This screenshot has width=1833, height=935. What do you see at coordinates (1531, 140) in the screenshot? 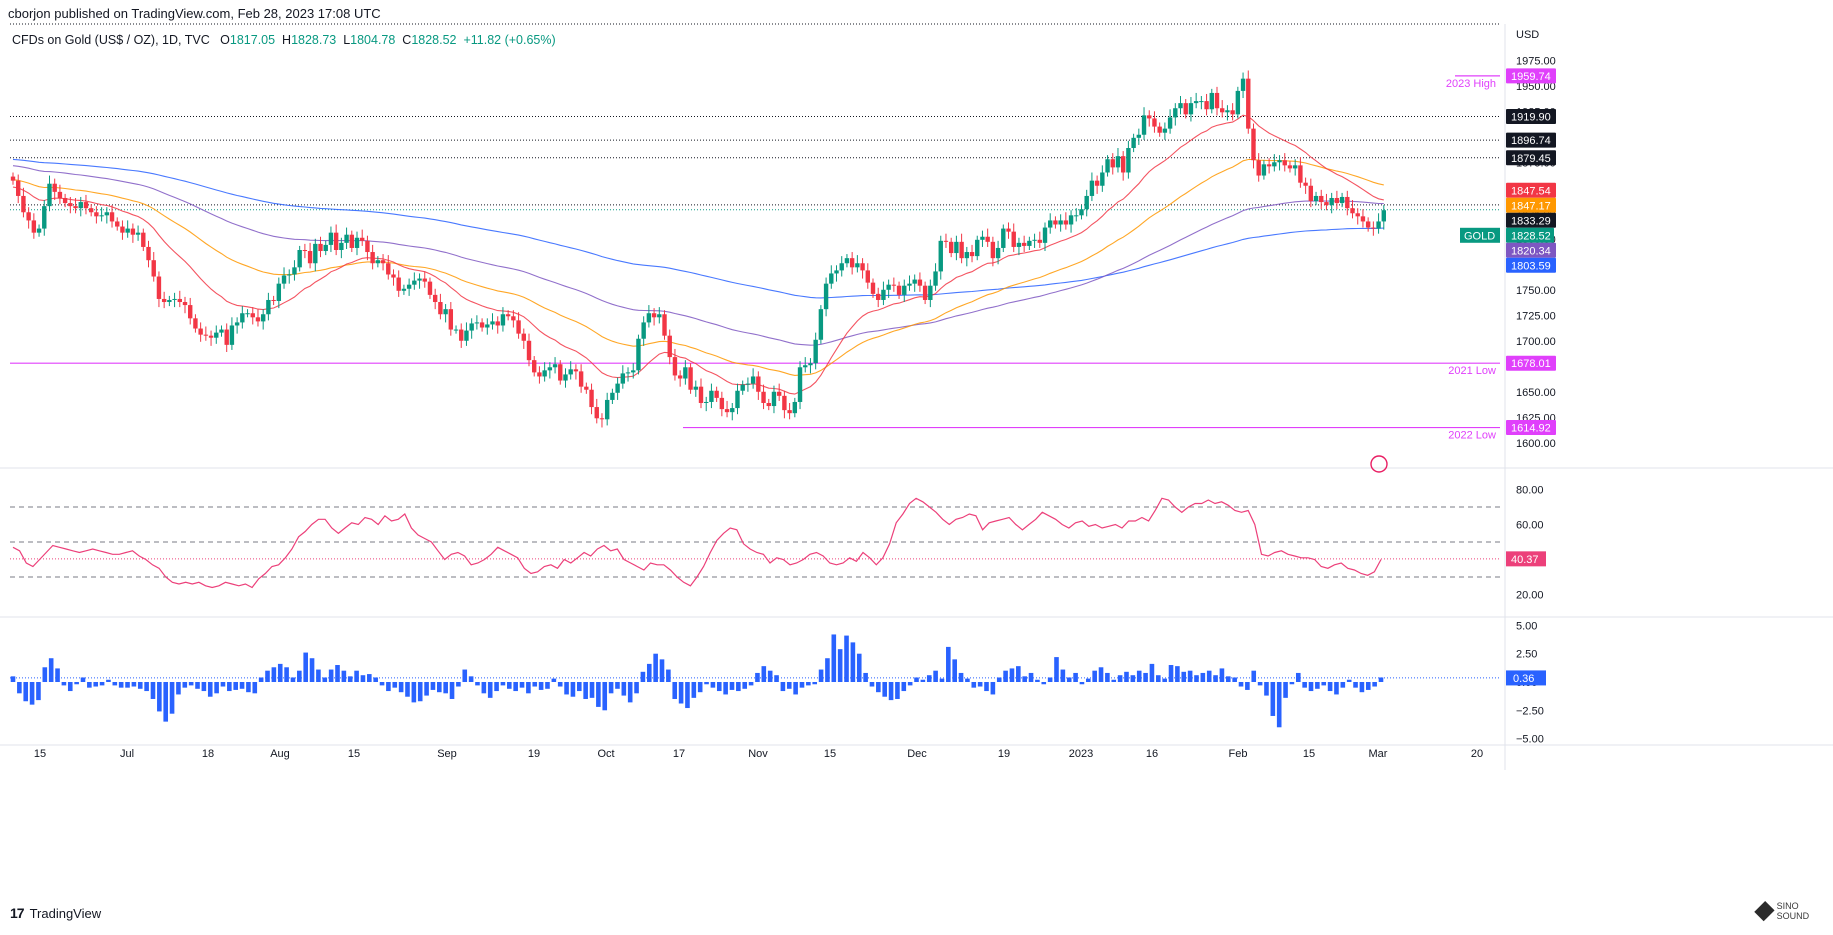
I see `axis-price-tag` at bounding box center [1531, 140].